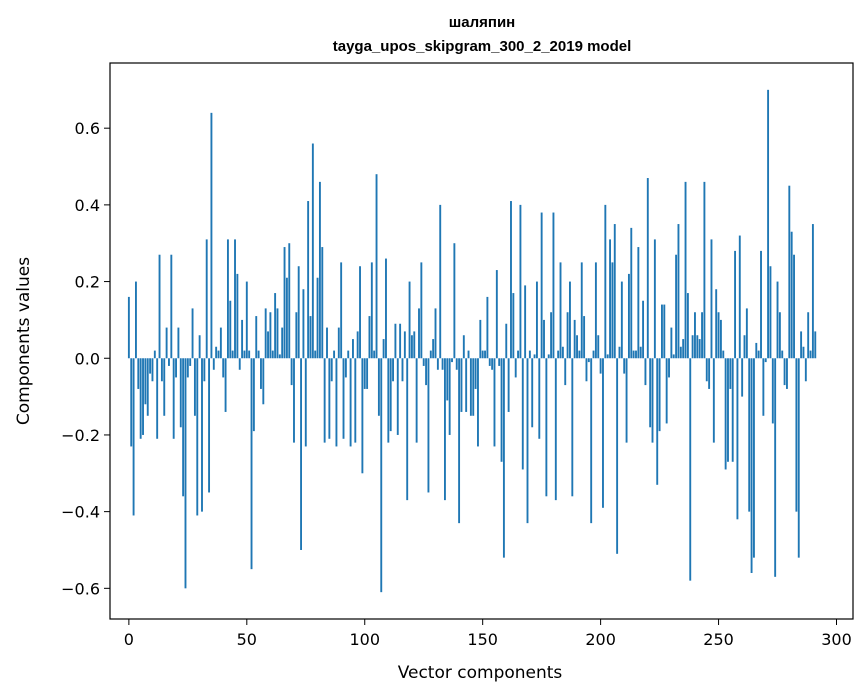 This screenshot has height=700, width=867. Describe the element at coordinates (87, 358) in the screenshot. I see `y-tick-label: 0.0` at that location.